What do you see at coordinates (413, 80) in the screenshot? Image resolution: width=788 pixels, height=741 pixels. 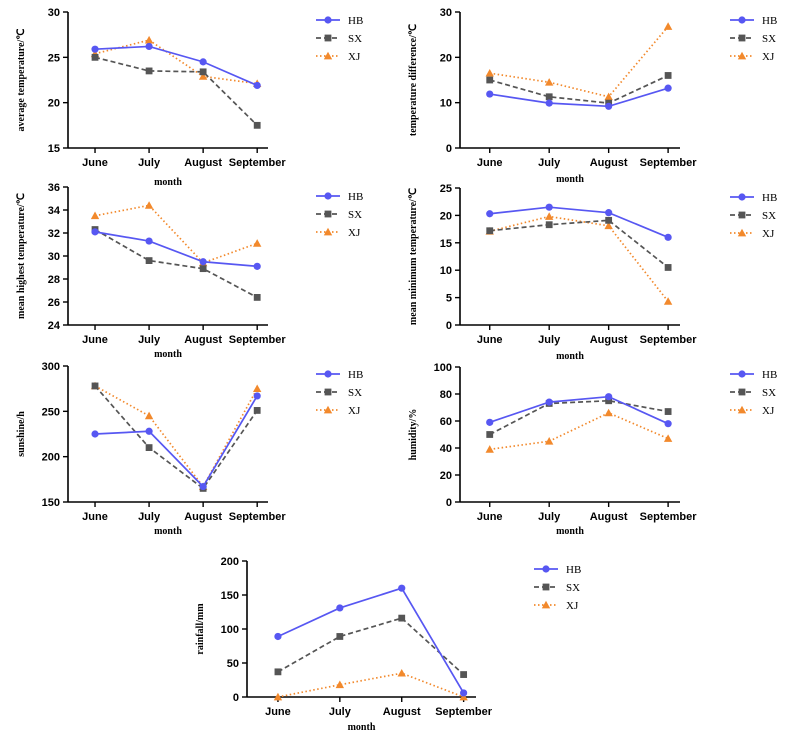 I see `y-axis-title: temperature difference/℃` at bounding box center [413, 80].